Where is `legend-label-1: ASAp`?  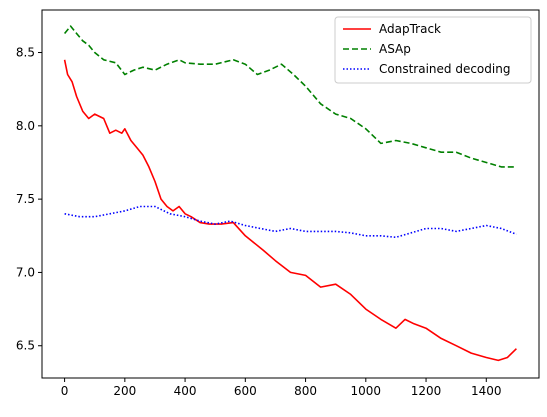
legend-label-1: ASAp is located at coordinates (395, 49).